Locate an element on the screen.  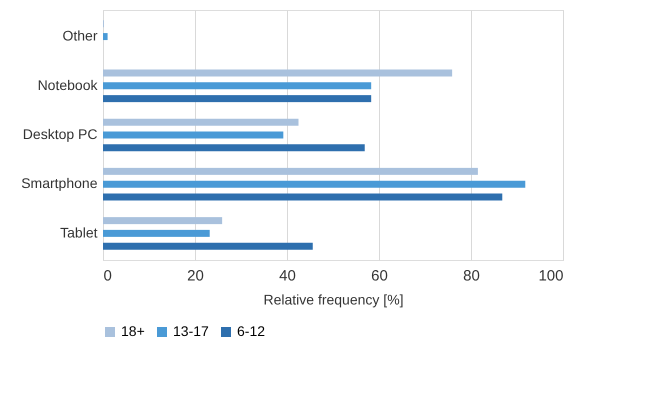
x-tick-label: 80 is located at coordinates (471, 276).